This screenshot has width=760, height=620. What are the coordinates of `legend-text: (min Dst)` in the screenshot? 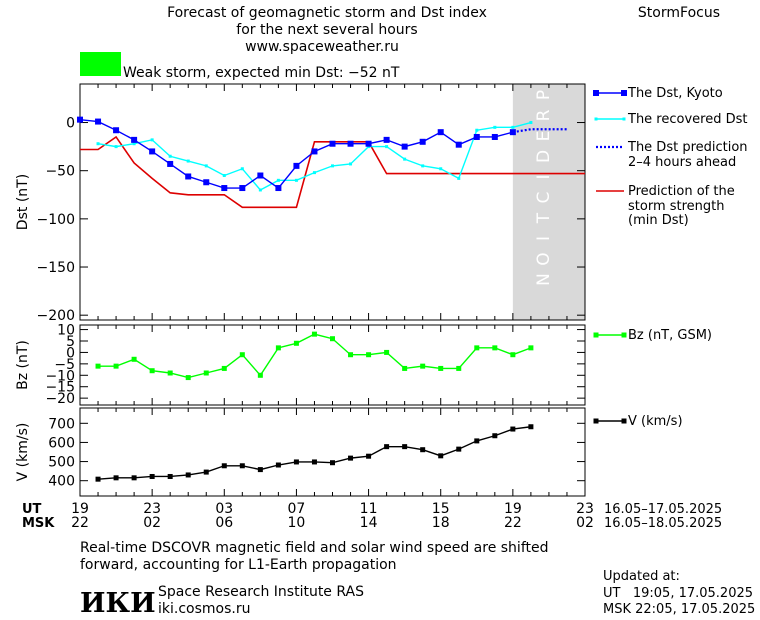 It's located at (658, 220).